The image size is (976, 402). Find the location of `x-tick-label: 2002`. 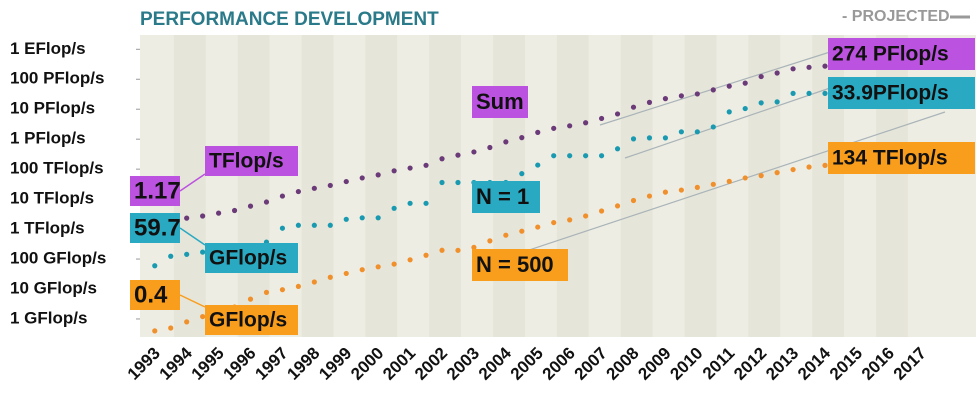

x-tick-label: 2002 is located at coordinates (431, 364).